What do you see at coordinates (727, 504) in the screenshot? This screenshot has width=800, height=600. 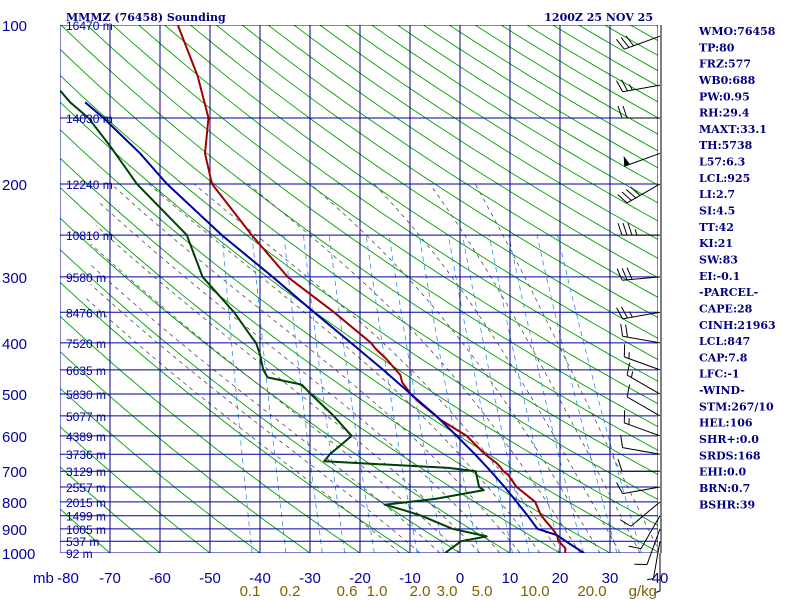 I see `index-line: BSHR:39` at bounding box center [727, 504].